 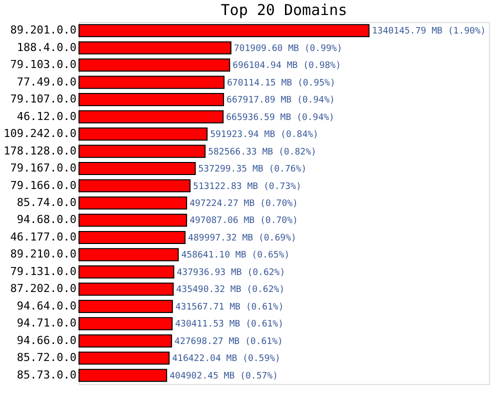 What do you see at coordinates (429, 31) in the screenshot?
I see `data-label: 1340145.79 MB (1.90%)` at bounding box center [429, 31].